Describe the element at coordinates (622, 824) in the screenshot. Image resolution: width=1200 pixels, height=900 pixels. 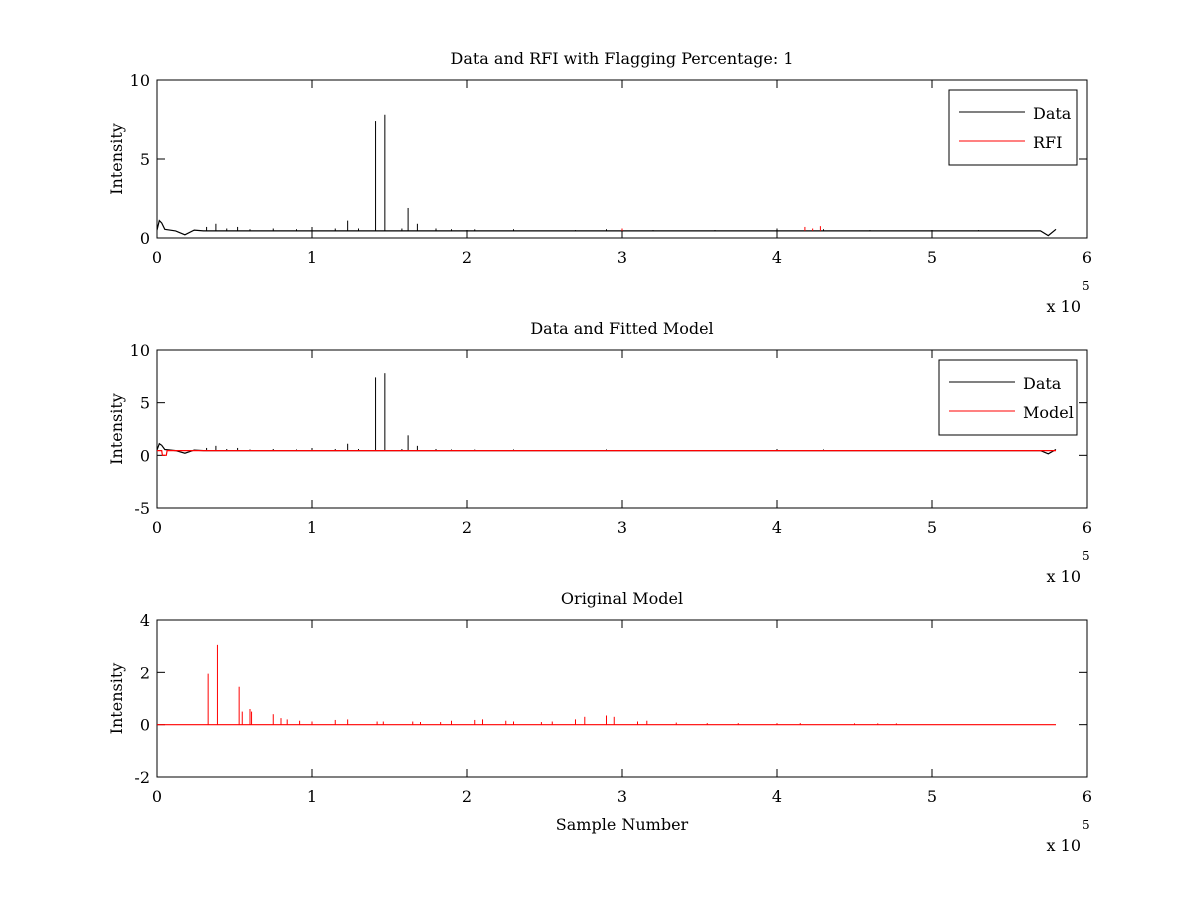
I see `x-axis-label: Sample Number` at that location.